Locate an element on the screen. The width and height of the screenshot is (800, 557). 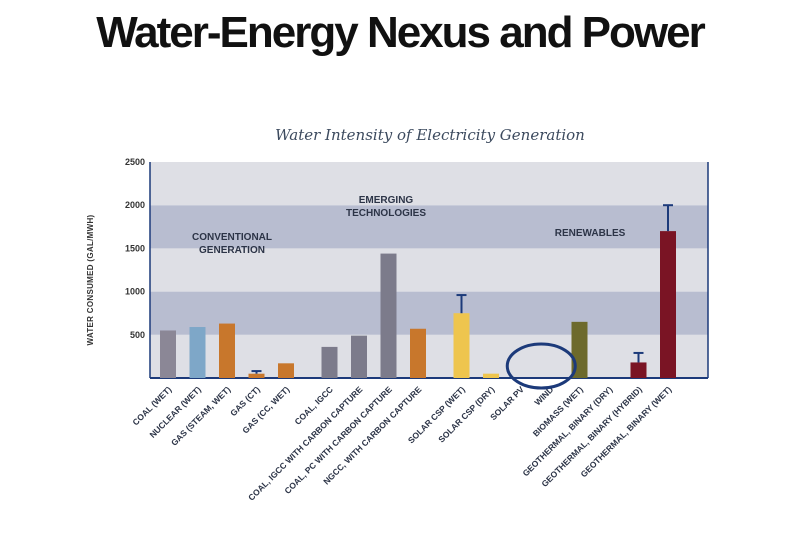
x-label-nuclear-wet: NUCLEAR (WET) is located at coordinates (175, 412).